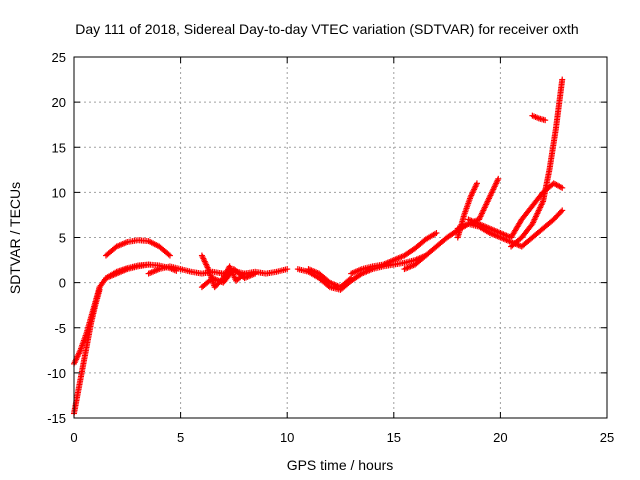 The image size is (640, 480). Describe the element at coordinates (62, 238) in the screenshot. I see `y-tick-label: 5` at that location.